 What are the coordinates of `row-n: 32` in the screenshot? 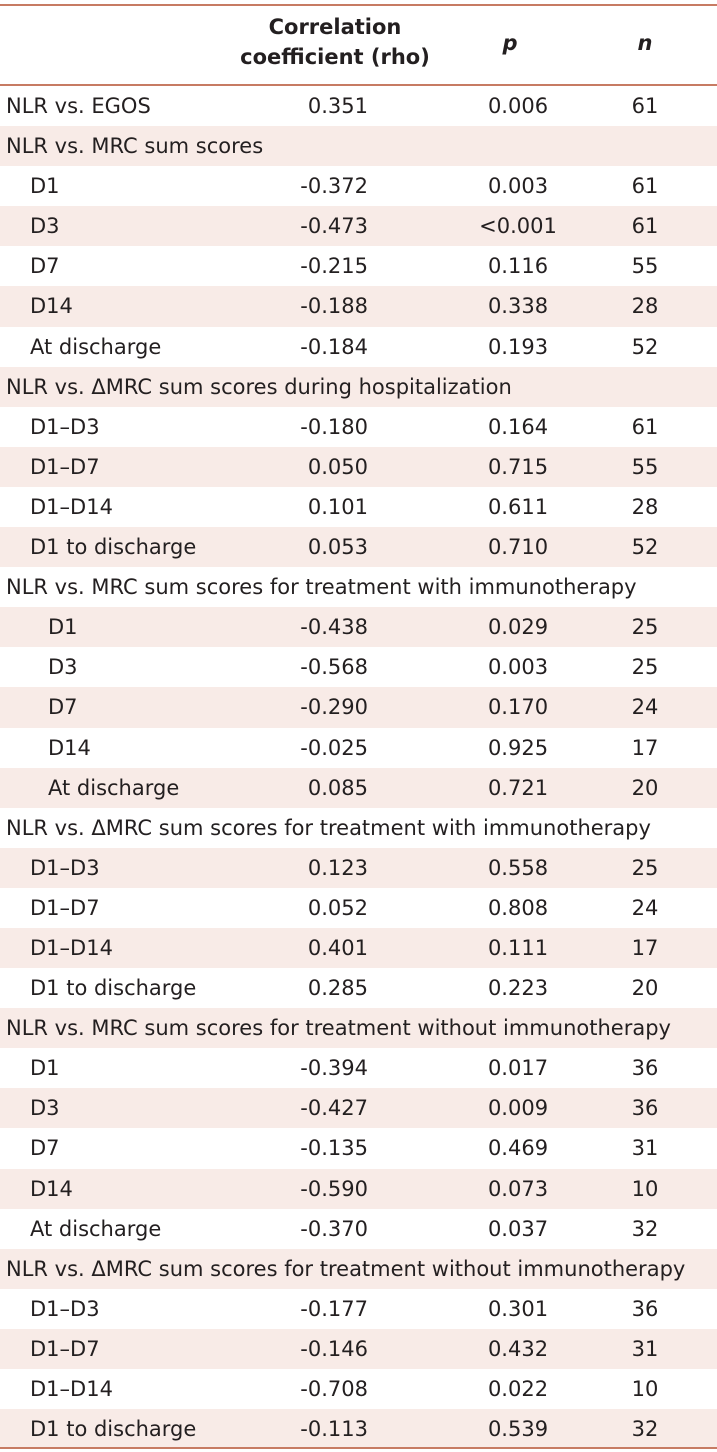 It's located at (645, 1429).